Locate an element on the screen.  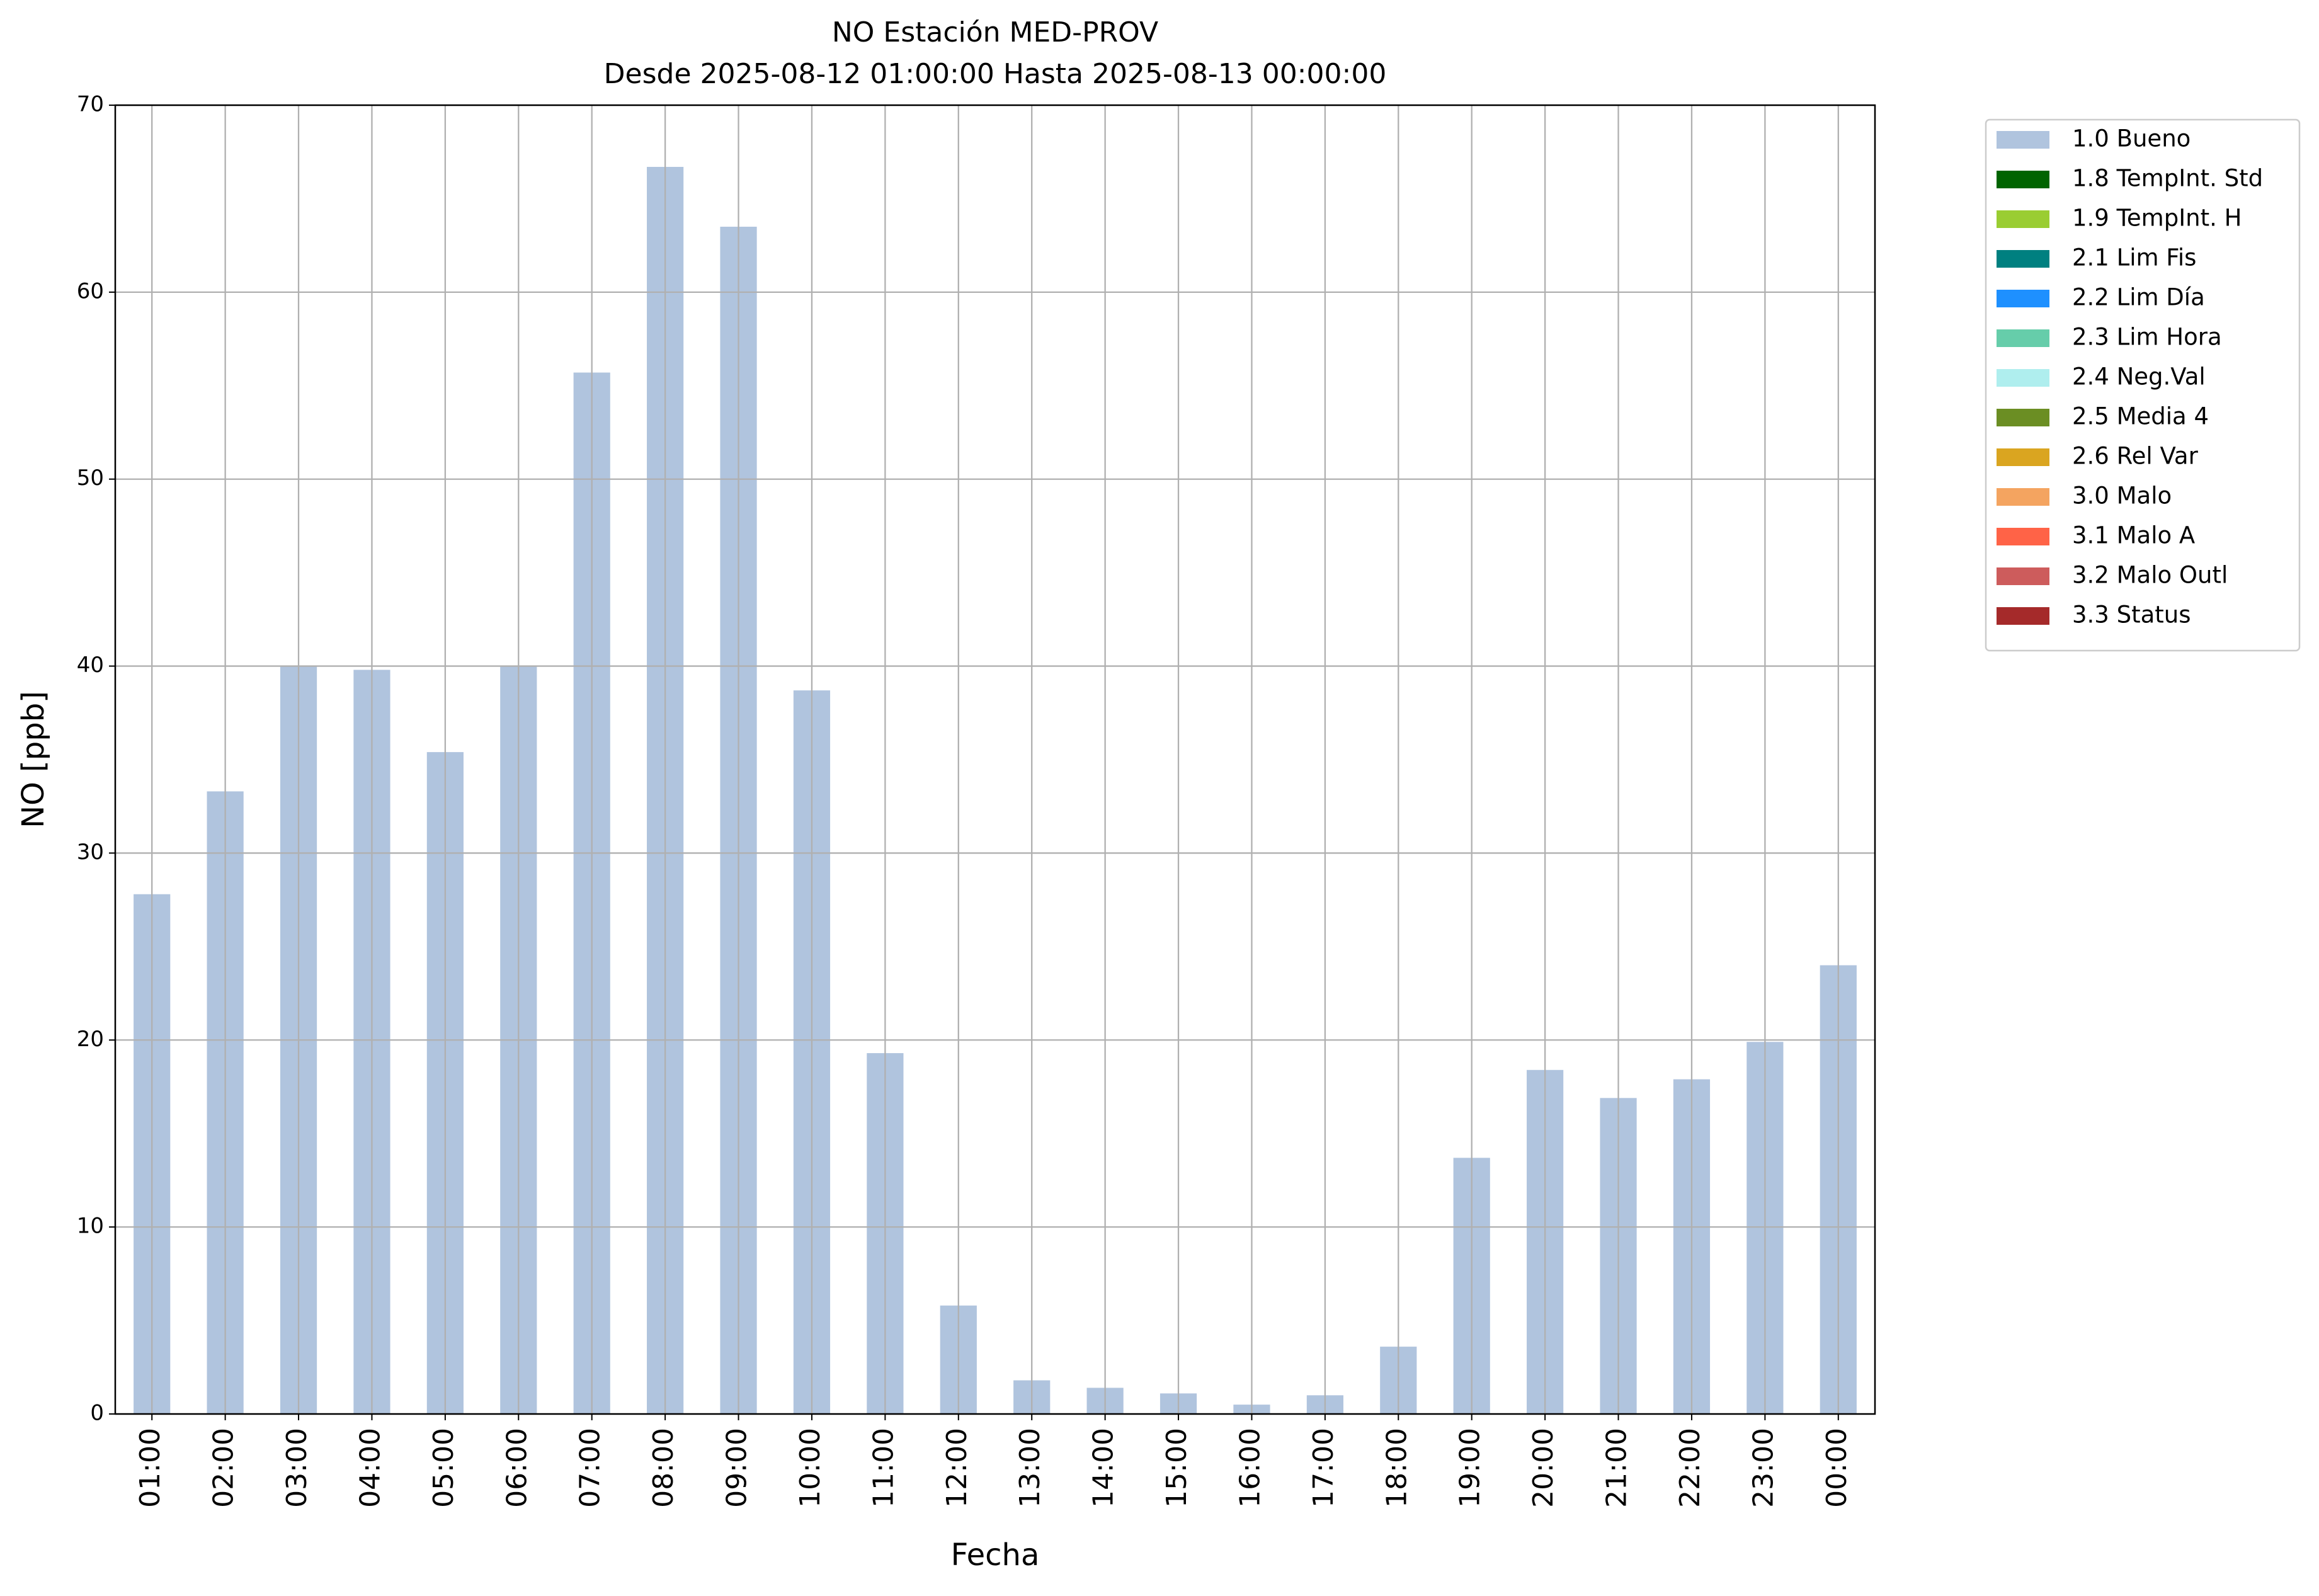
x-tick-label: 03:00 is located at coordinates (297, 1468).